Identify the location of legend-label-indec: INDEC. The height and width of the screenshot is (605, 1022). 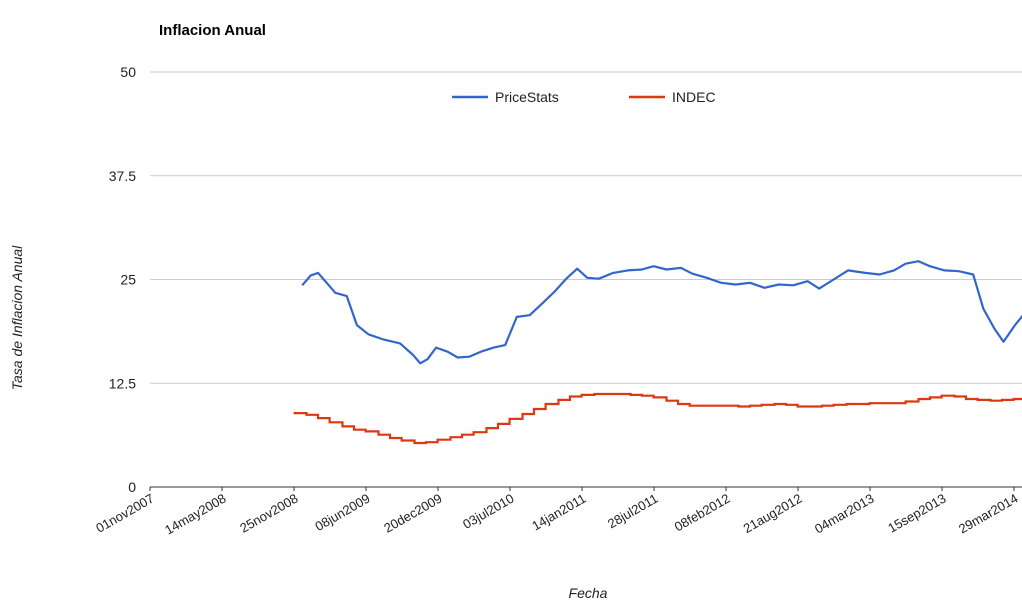
(694, 97).